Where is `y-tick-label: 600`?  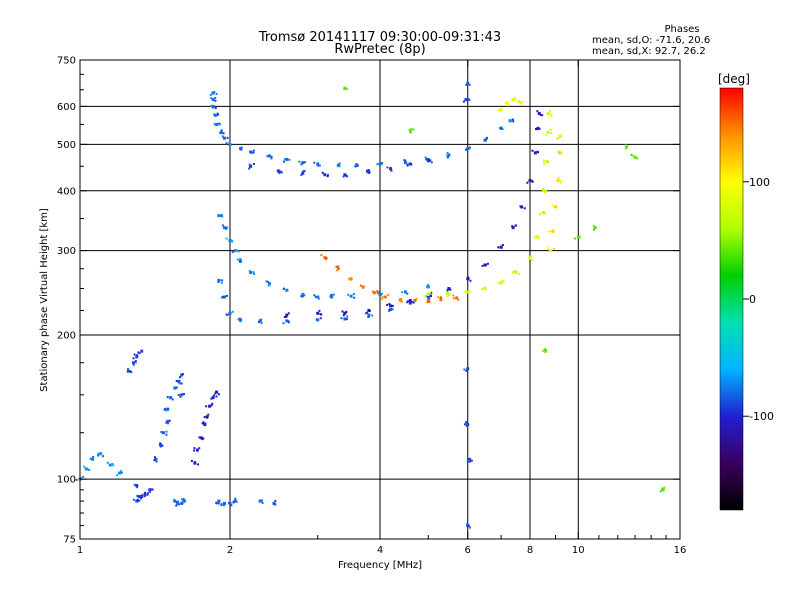 y-tick-label: 600 is located at coordinates (66, 107).